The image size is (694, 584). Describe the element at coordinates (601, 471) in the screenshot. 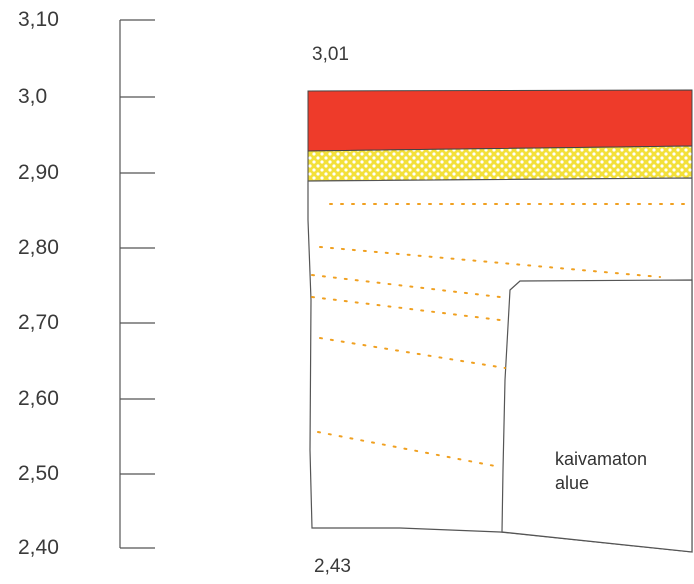

I see `unexcavated-note: kaivamaton alue` at that location.